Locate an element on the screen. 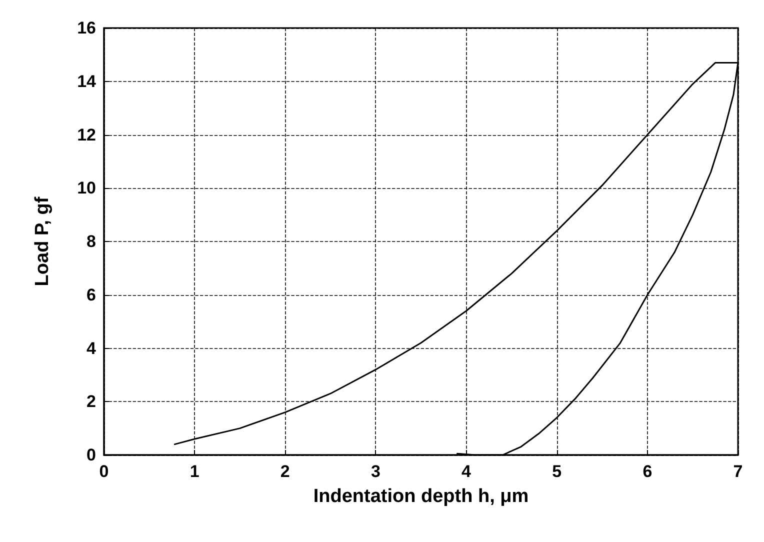 The image size is (764, 542). x-tick-label: 2 is located at coordinates (285, 471).